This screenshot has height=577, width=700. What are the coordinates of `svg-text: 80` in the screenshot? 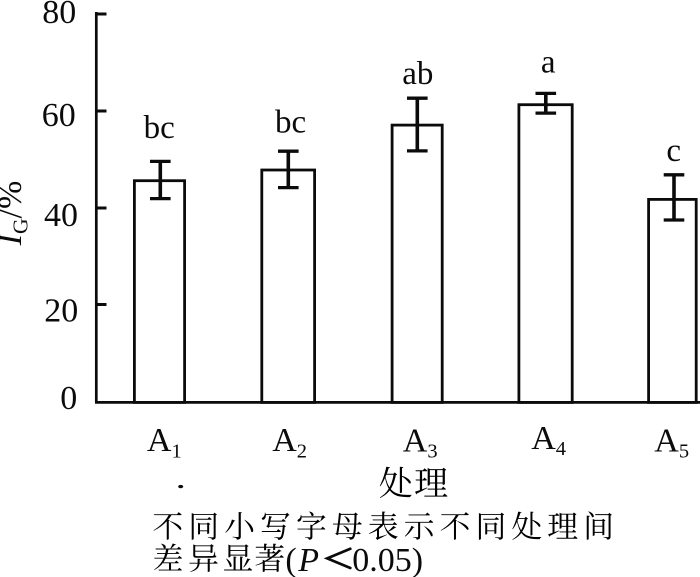 It's located at (59, 15).